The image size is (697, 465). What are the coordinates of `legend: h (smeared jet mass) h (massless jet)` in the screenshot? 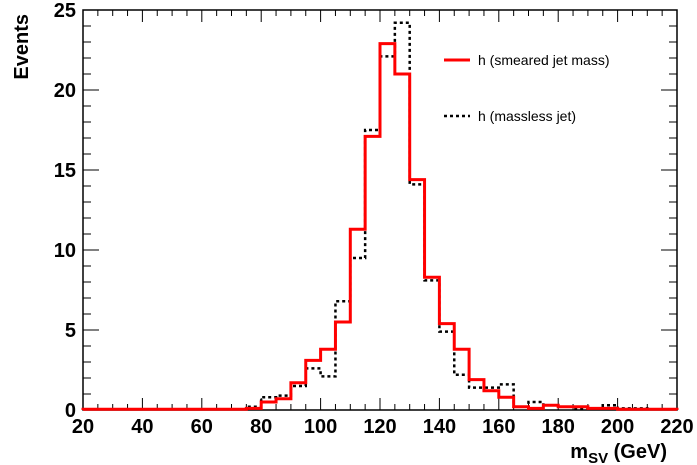 It's located at (526, 88).